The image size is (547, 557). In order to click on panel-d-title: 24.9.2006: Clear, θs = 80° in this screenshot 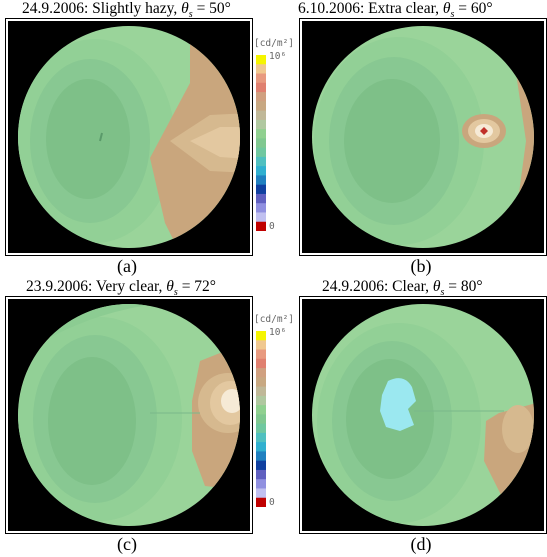, I will do `click(402, 290)`.